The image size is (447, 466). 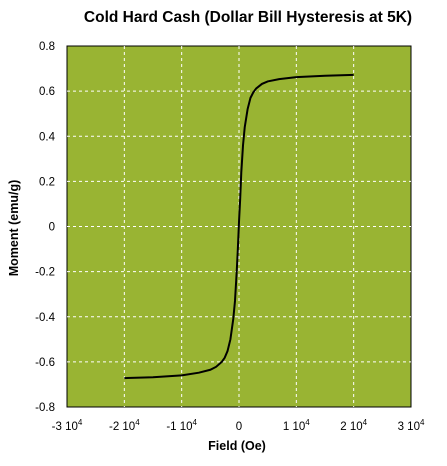 What do you see at coordinates (52, 228) in the screenshot?
I see `y-tick-label: 0` at bounding box center [52, 228].